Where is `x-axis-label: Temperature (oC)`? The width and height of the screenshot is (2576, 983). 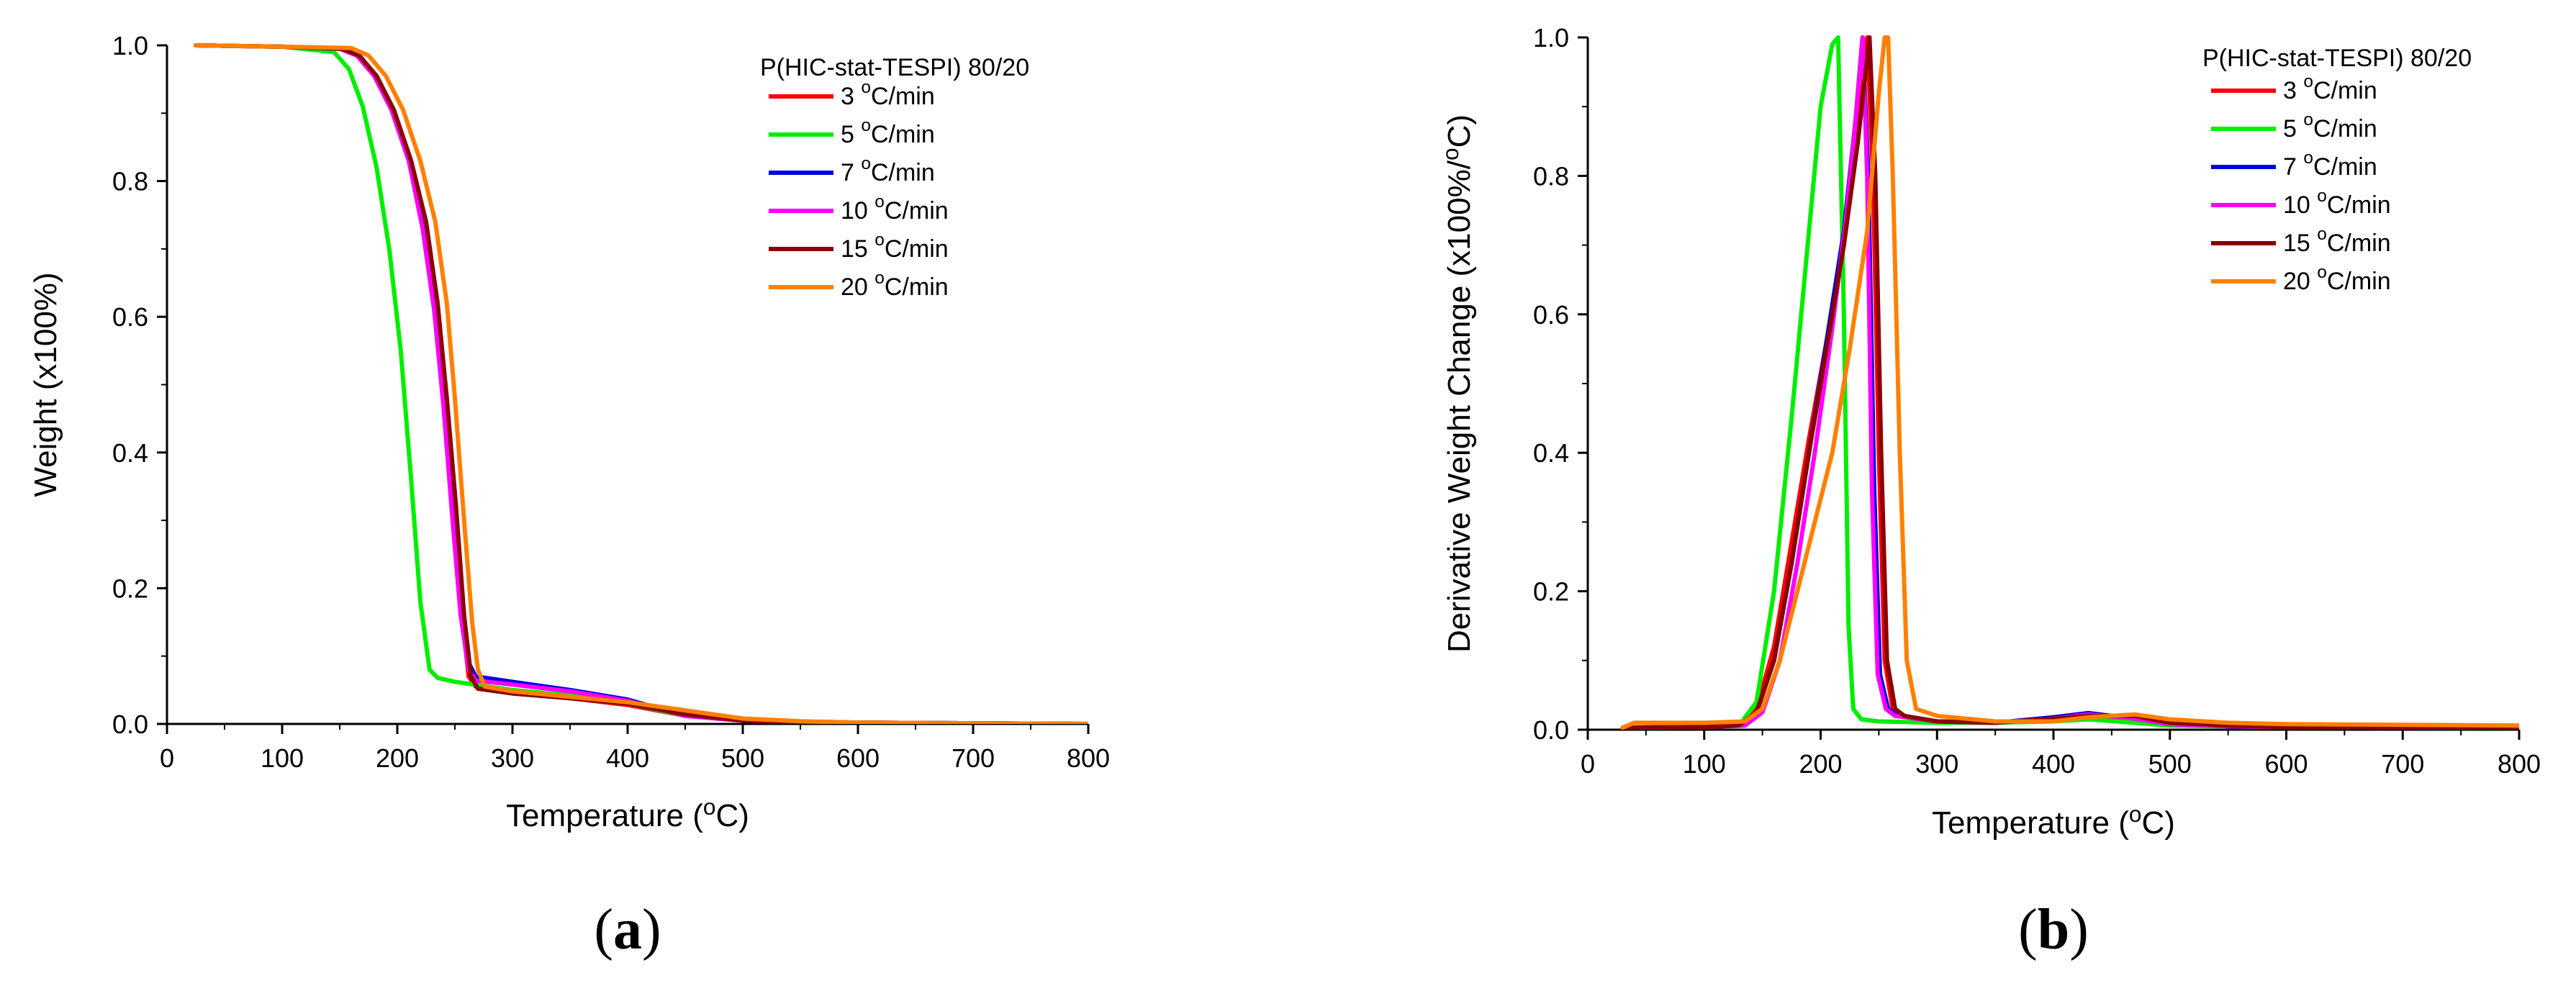 x-axis-label: Temperature (oC) is located at coordinates (2053, 821).